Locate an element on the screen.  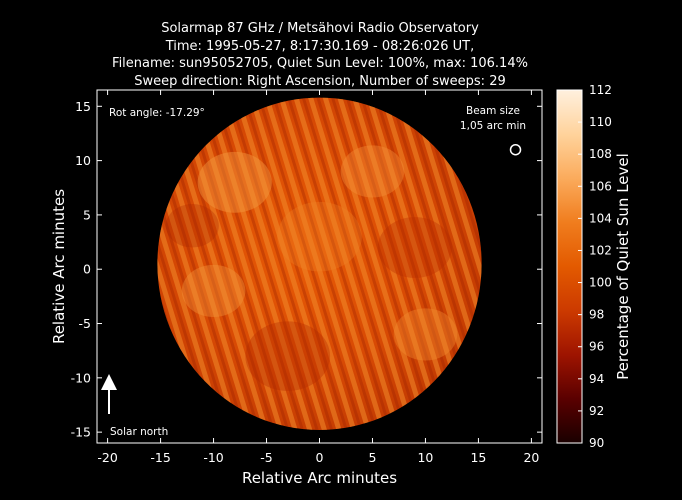
colorbar-tick-label: 106 is located at coordinates (600, 186).